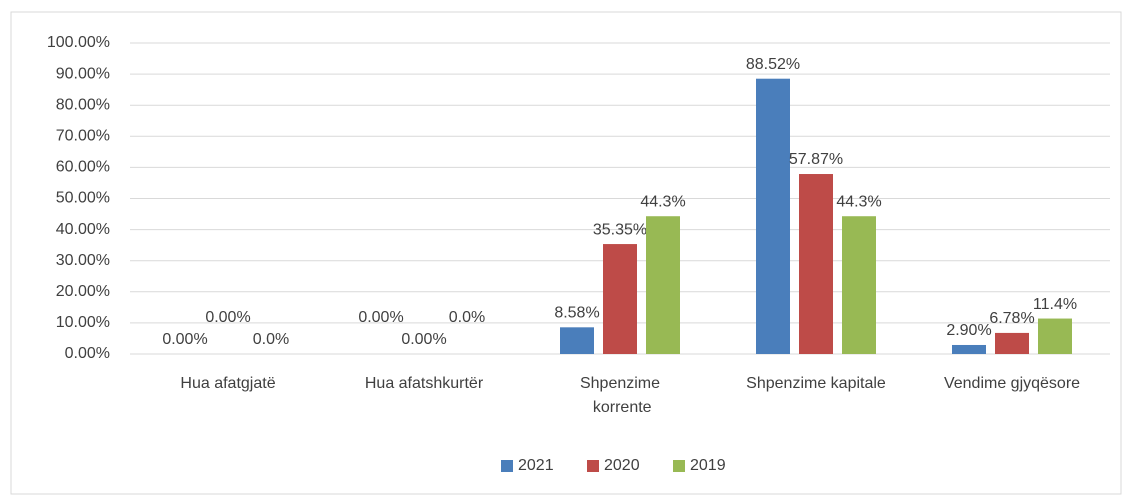 The width and height of the screenshot is (1127, 496). Describe the element at coordinates (816, 159) in the screenshot. I see `data-label: 57.87%` at that location.